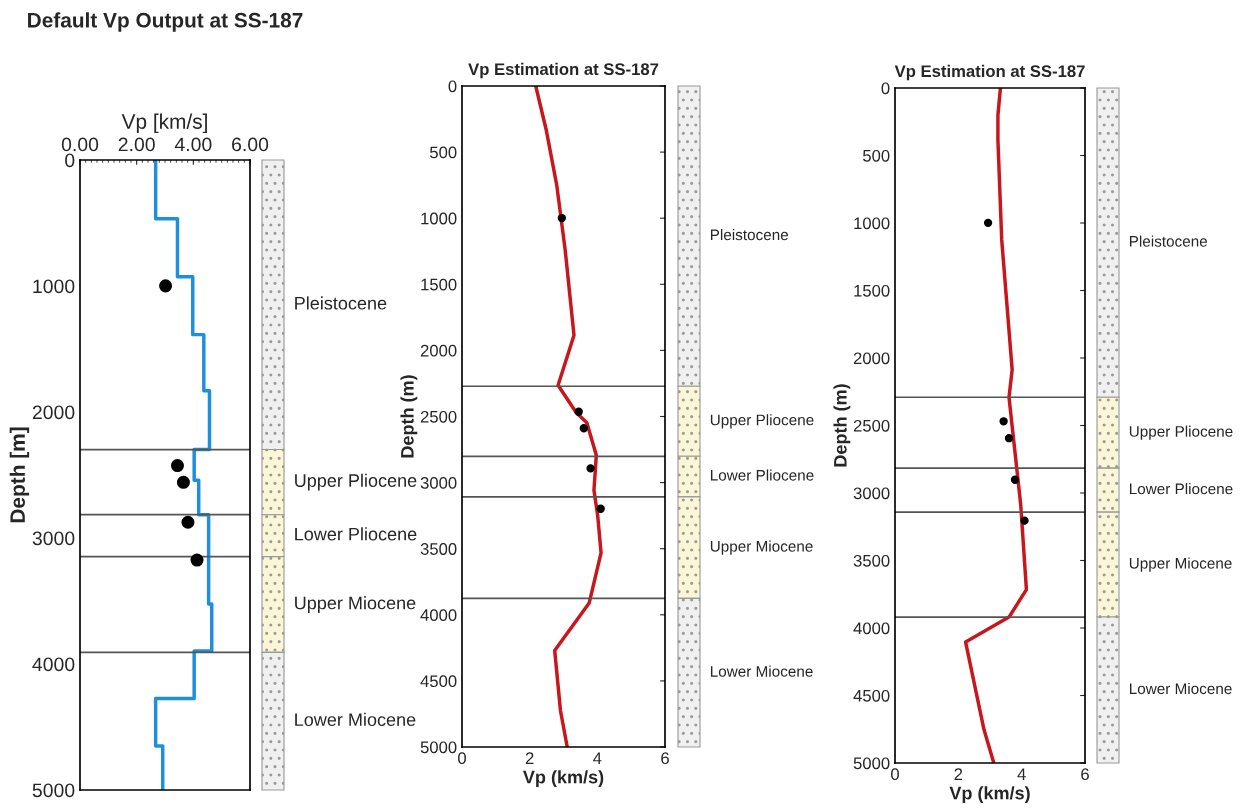 This screenshot has width=1249, height=811. I want to click on x-axis-title: Vp [km/s], so click(164, 123).